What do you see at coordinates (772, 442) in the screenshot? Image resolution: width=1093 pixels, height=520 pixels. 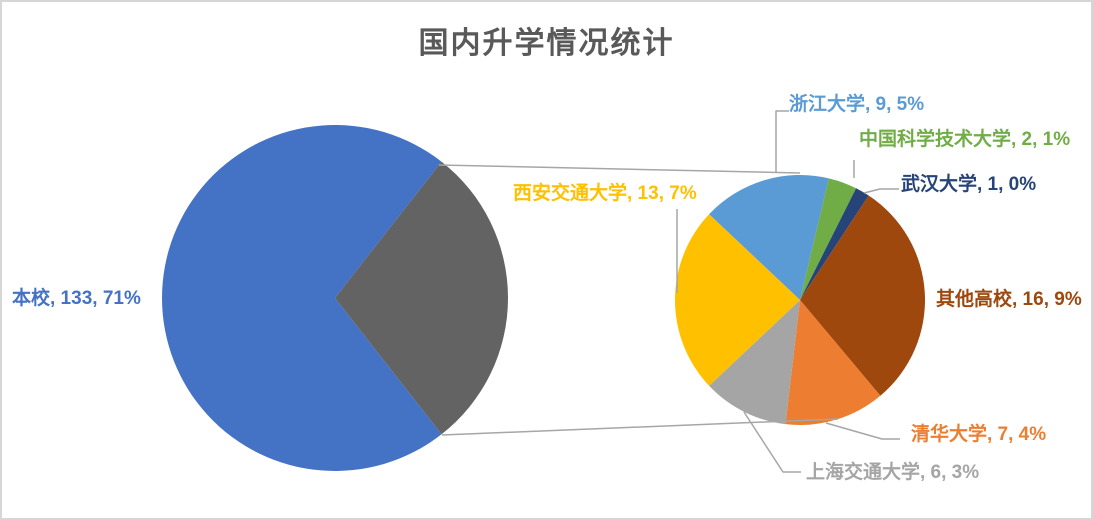 I see `leader-line-shanghaijiaotong` at bounding box center [772, 442].